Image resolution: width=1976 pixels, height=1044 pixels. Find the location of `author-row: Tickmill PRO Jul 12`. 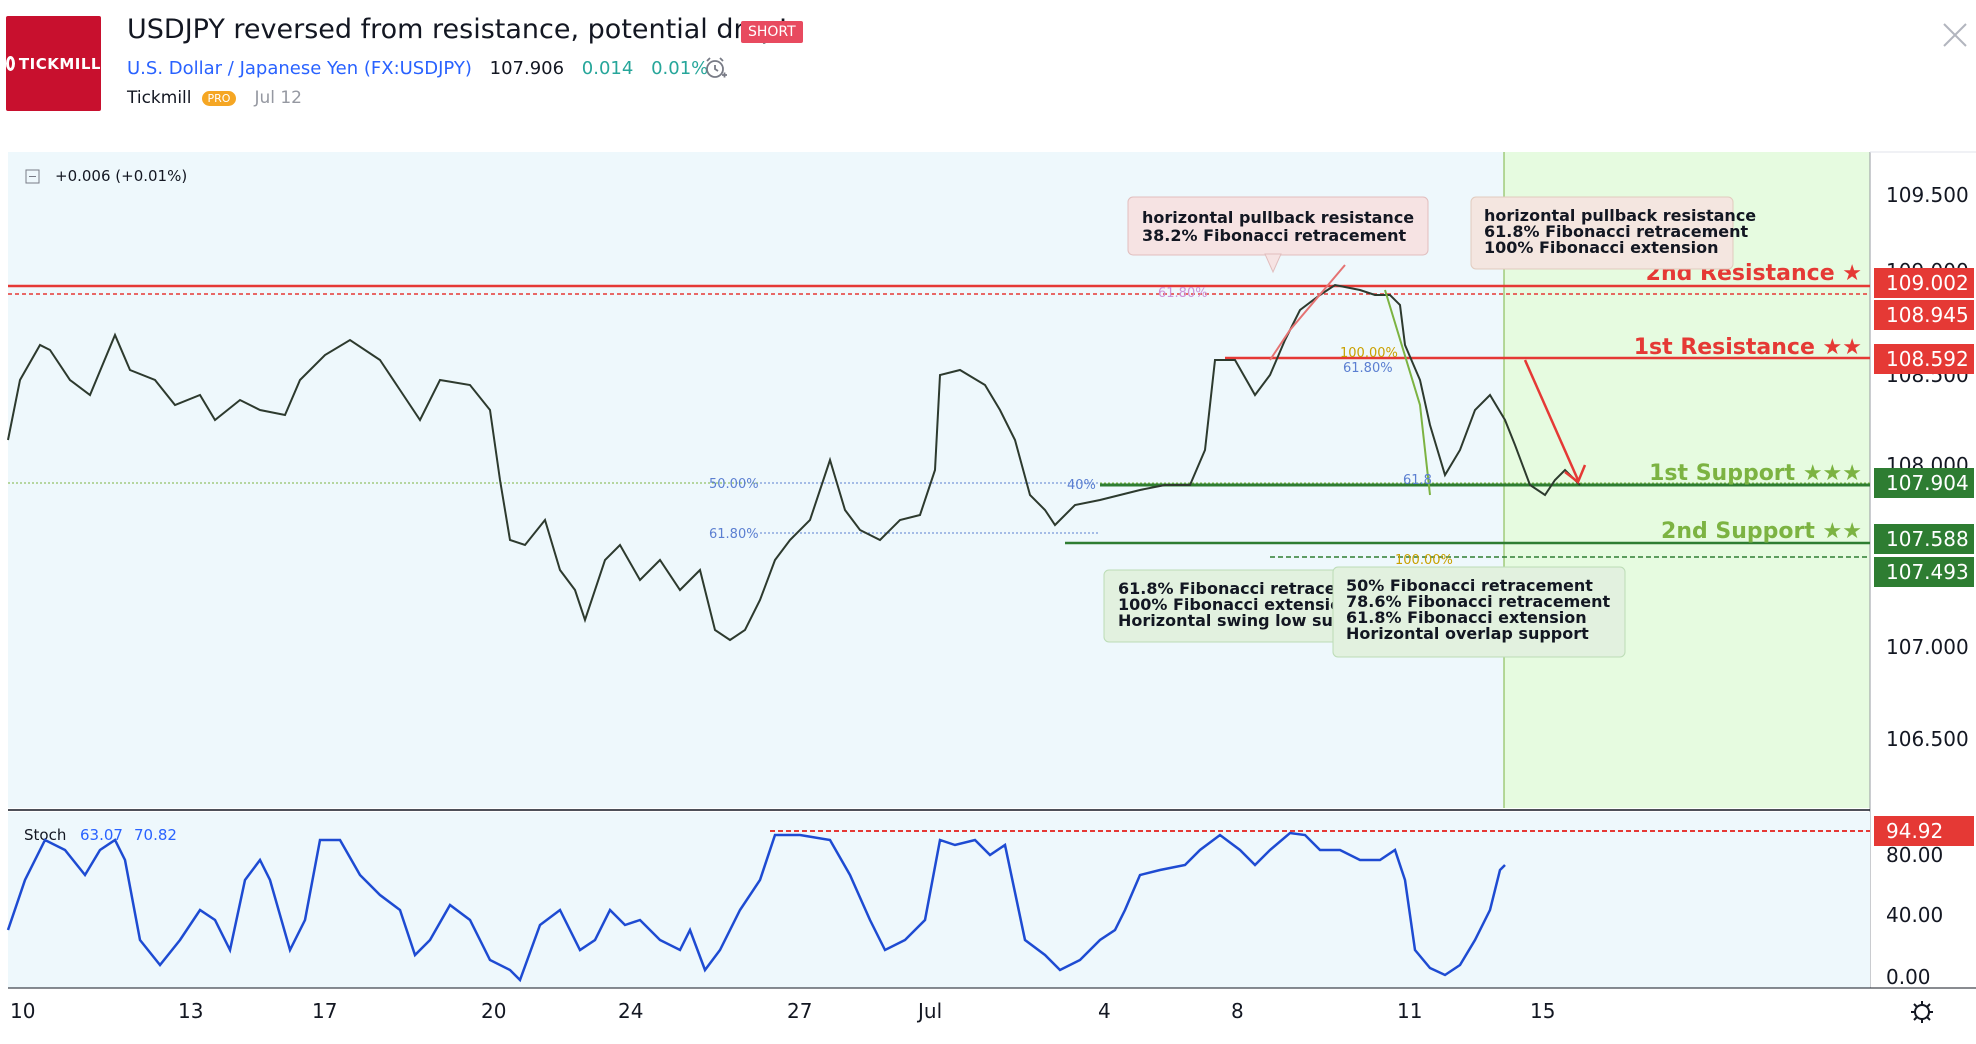

author-row: Tickmill PRO Jul 12 is located at coordinates (214, 98).